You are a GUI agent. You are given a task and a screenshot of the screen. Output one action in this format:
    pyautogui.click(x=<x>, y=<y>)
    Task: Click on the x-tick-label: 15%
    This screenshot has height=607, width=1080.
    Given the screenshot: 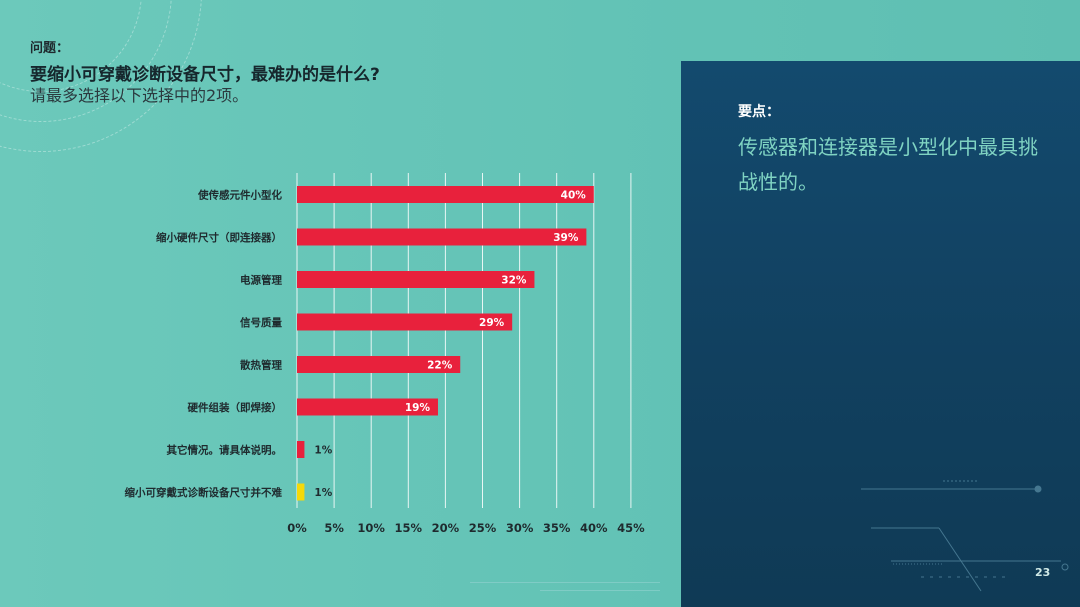 What is the action you would take?
    pyautogui.click(x=409, y=528)
    